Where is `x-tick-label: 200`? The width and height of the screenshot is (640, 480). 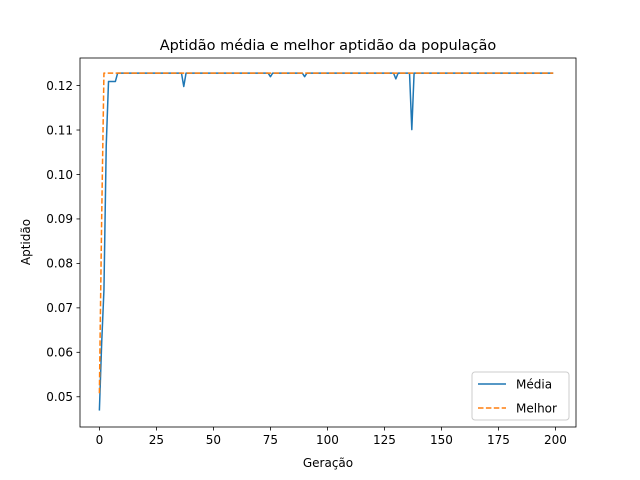 x-tick-label: 200 is located at coordinates (555, 440).